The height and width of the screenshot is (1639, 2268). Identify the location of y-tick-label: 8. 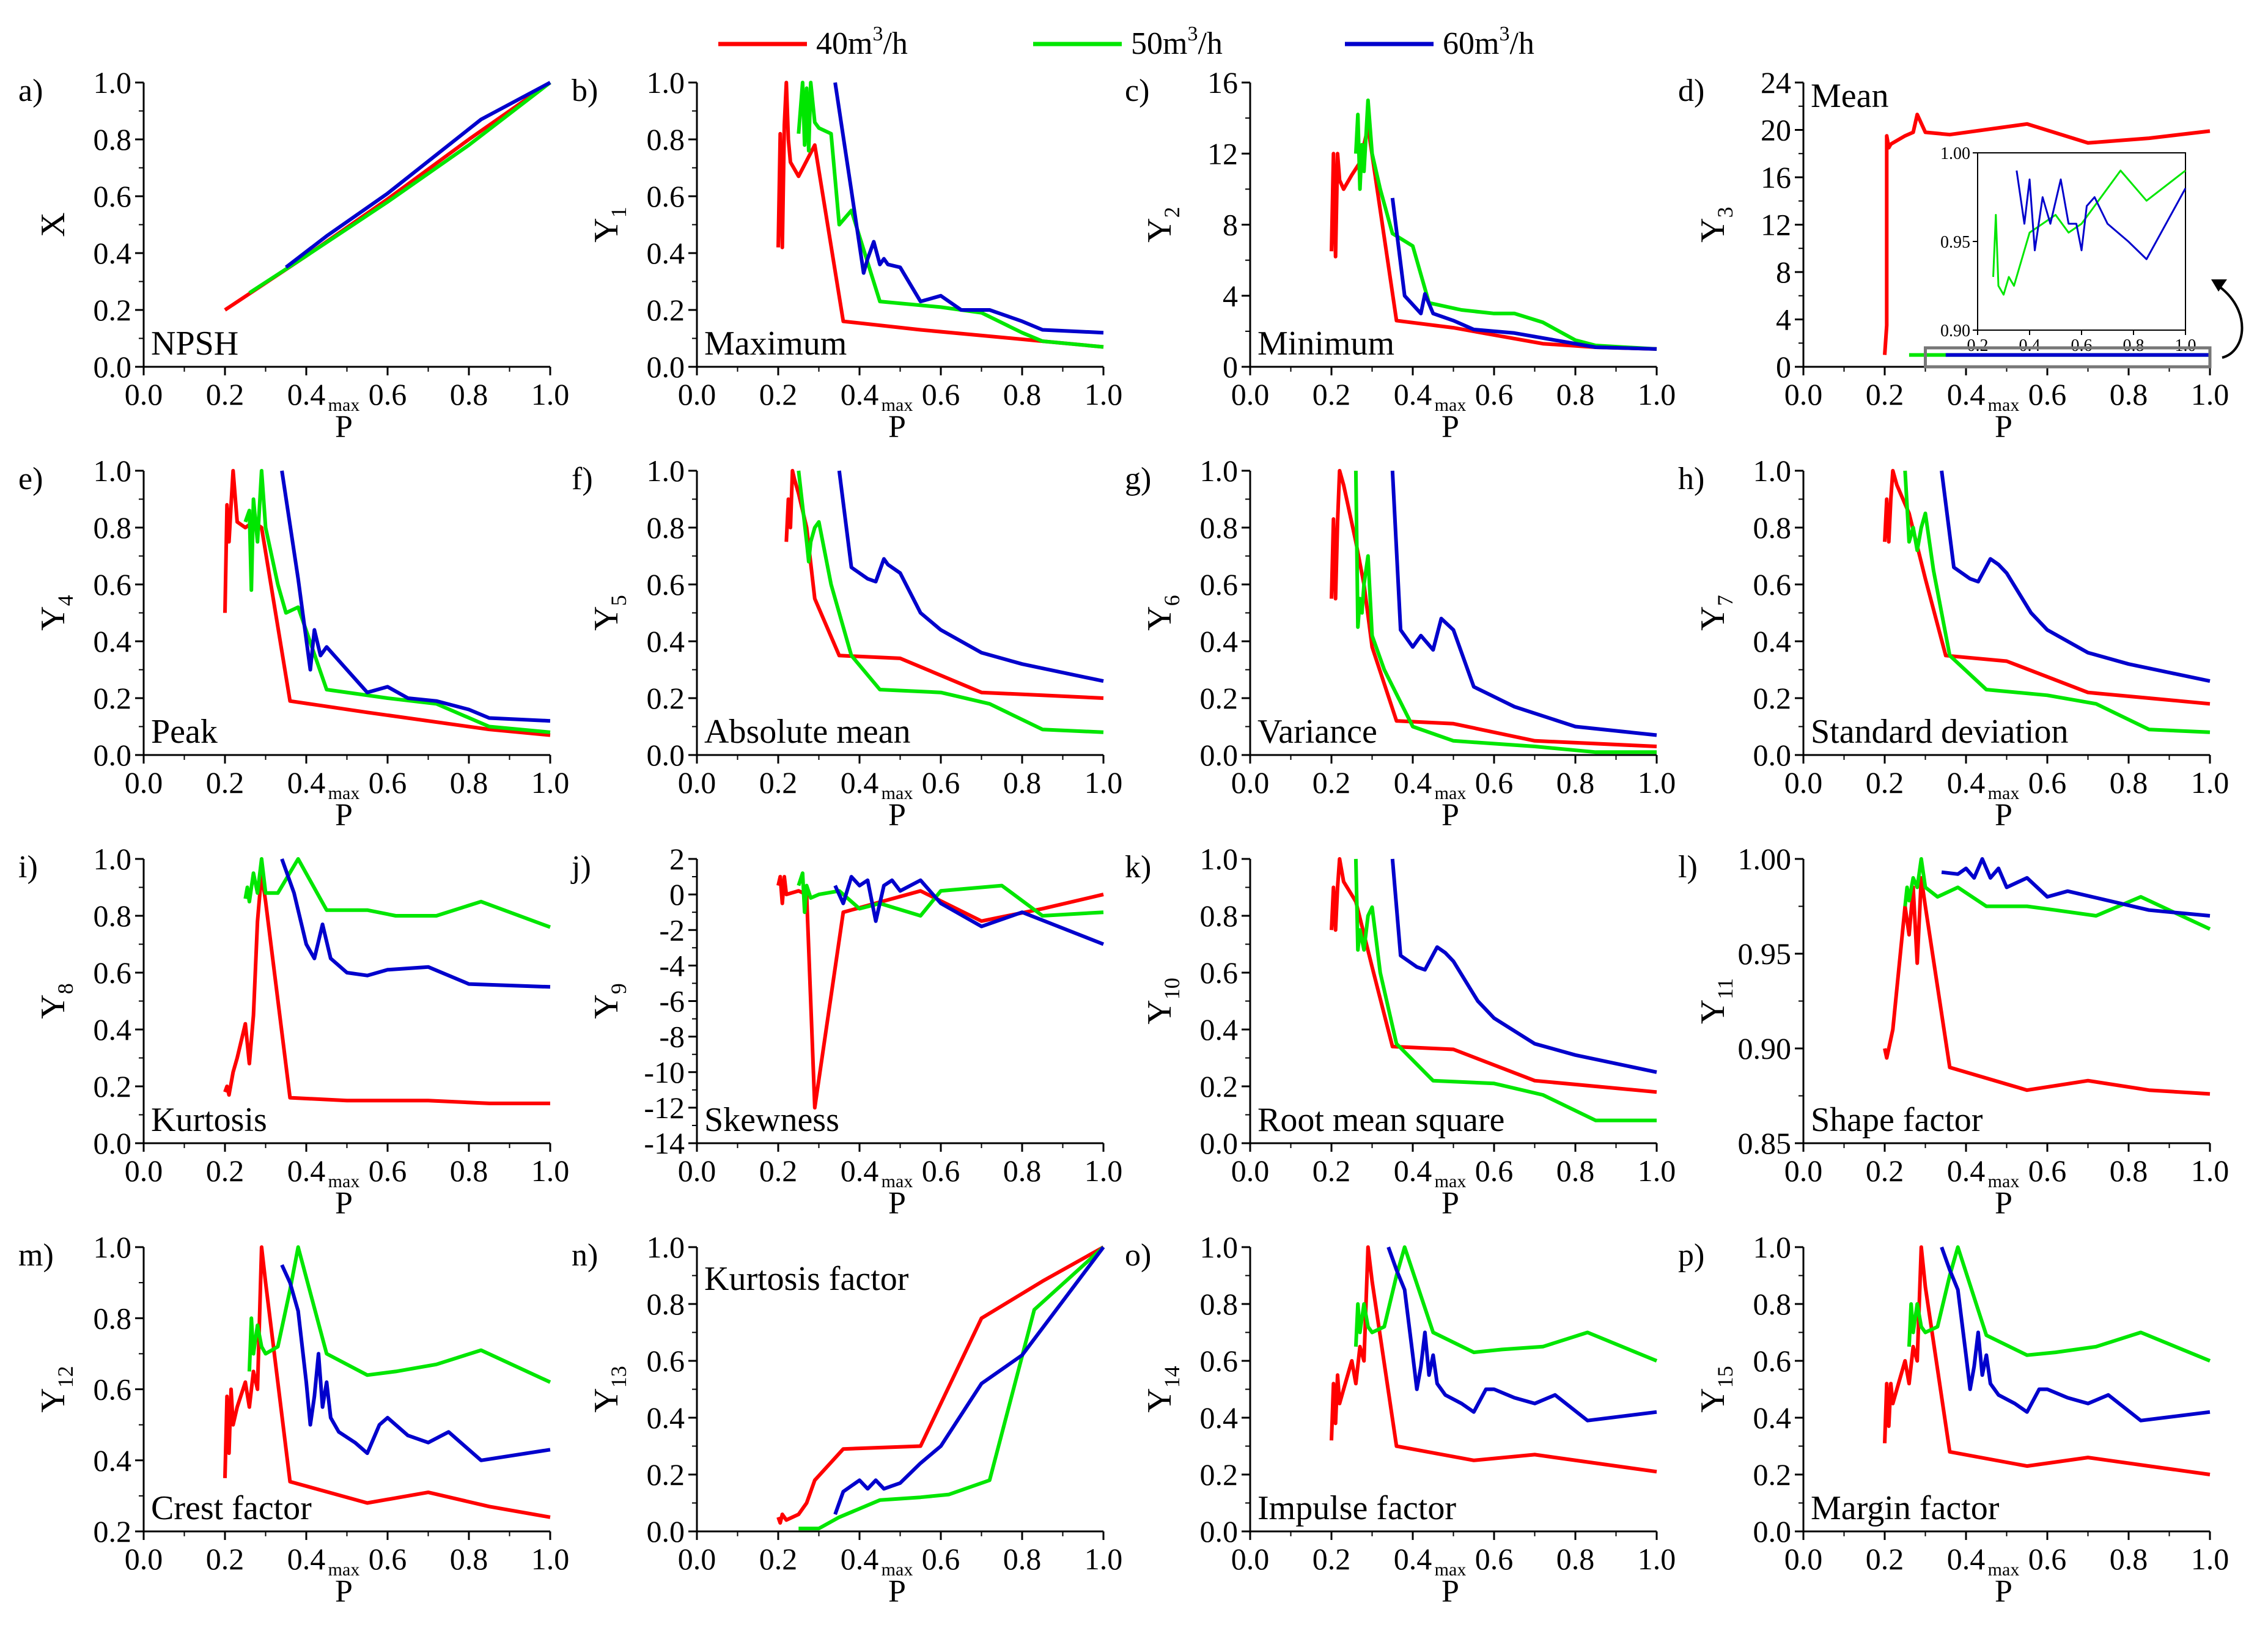
(1230, 225).